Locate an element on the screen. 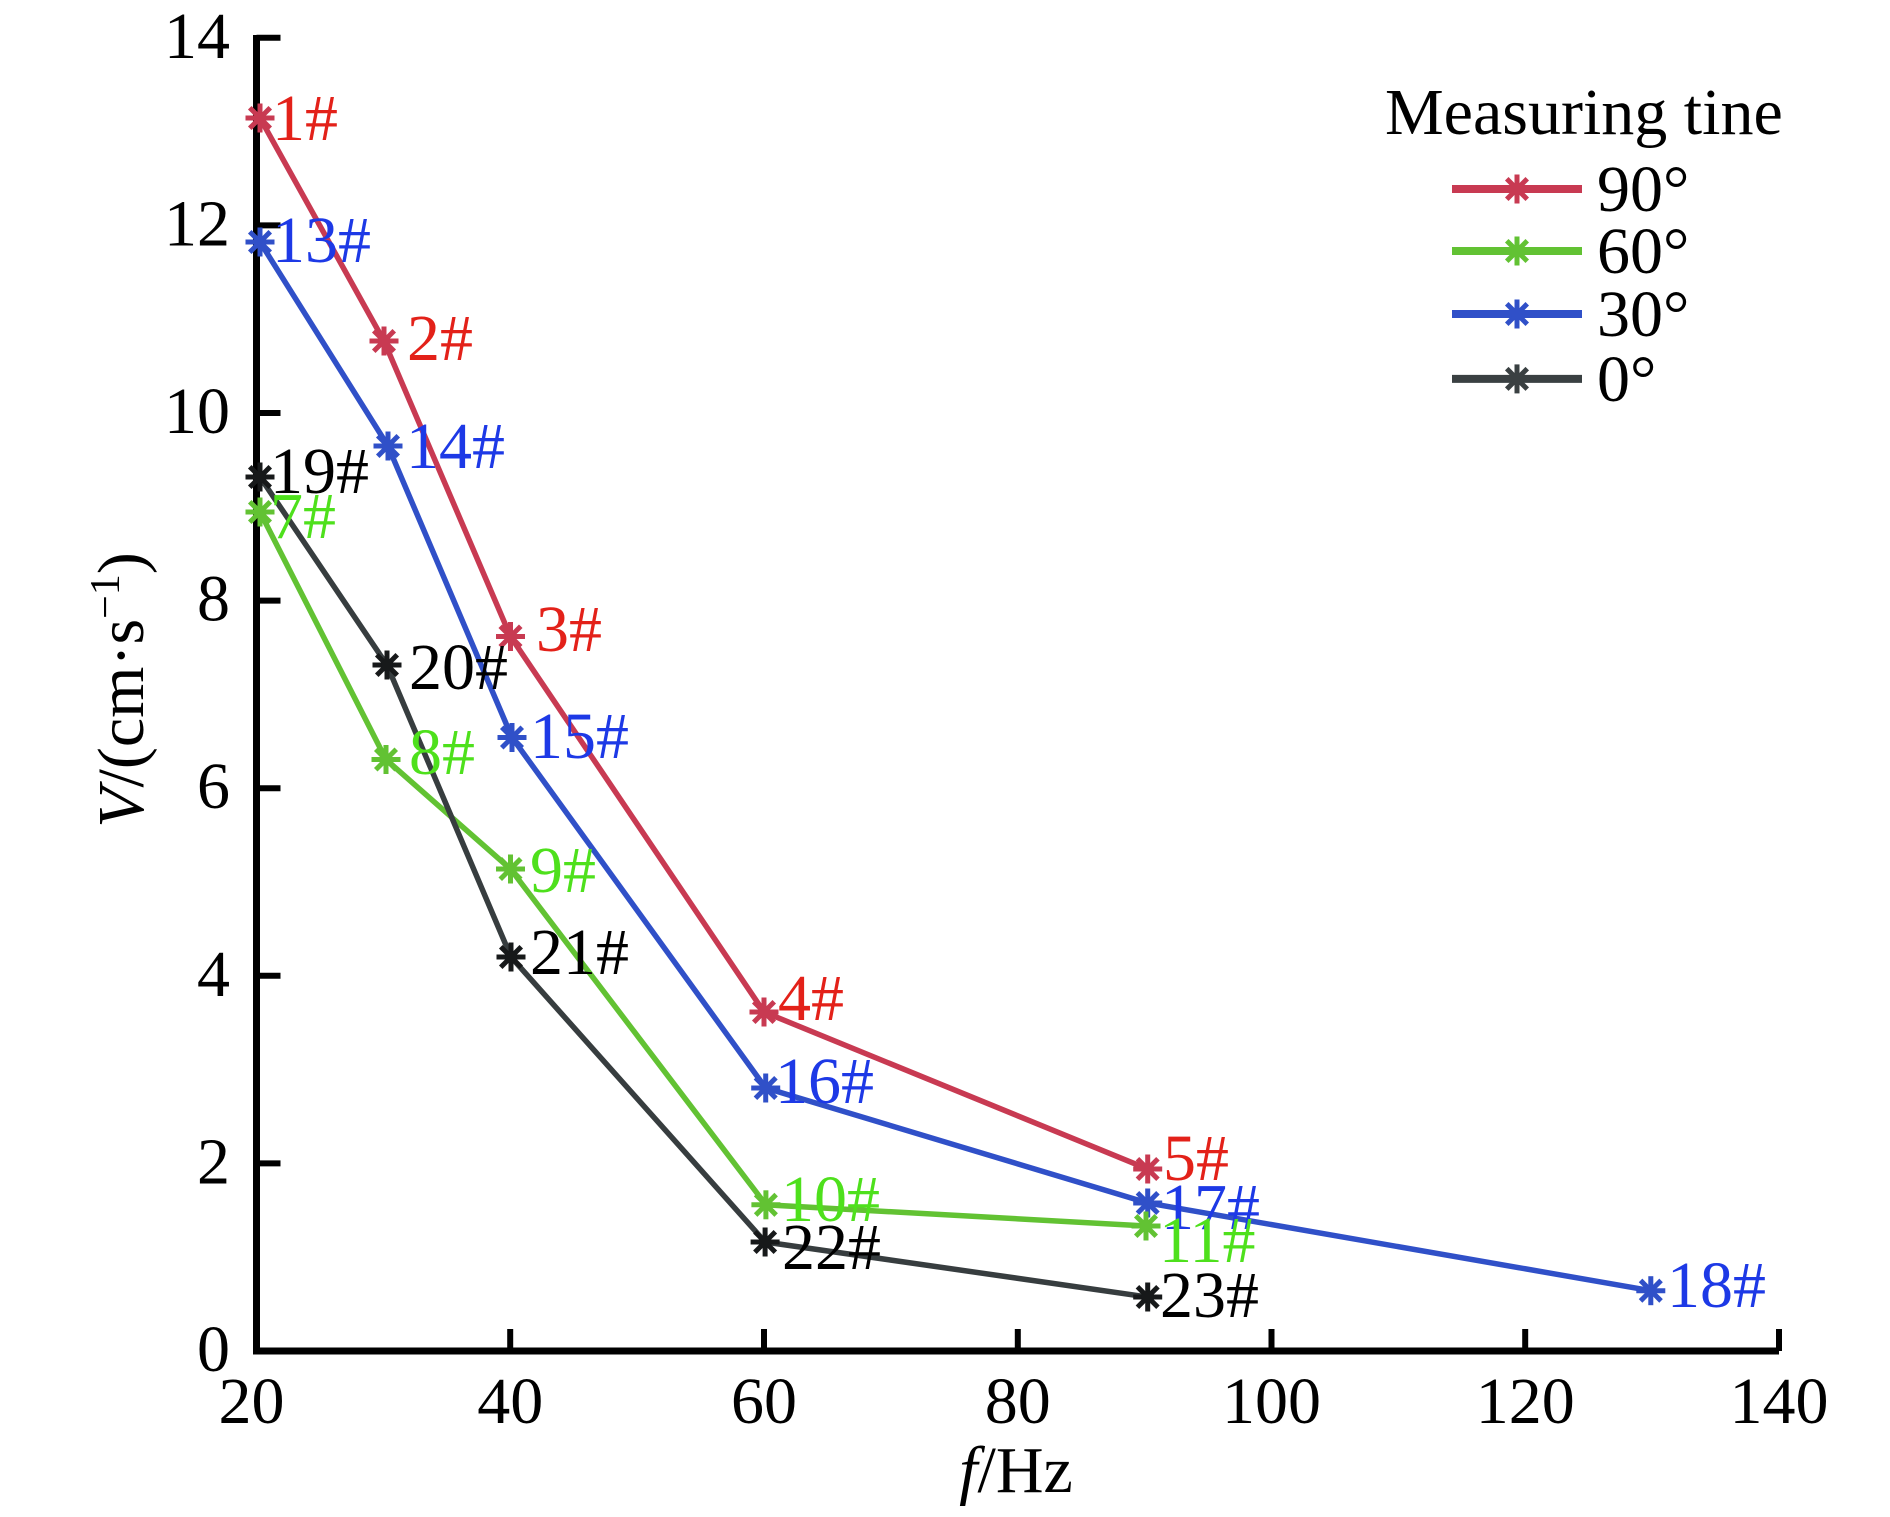 Image resolution: width=1890 pixels, height=1517 pixels. svg-text: 120 is located at coordinates (1525, 1401).